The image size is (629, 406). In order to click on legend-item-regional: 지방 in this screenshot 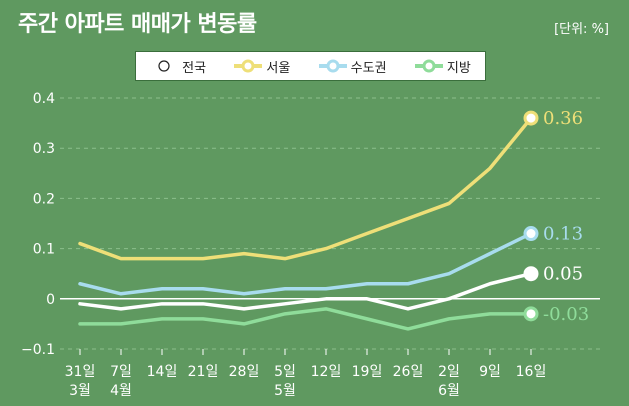, I will do `click(442, 66)`.